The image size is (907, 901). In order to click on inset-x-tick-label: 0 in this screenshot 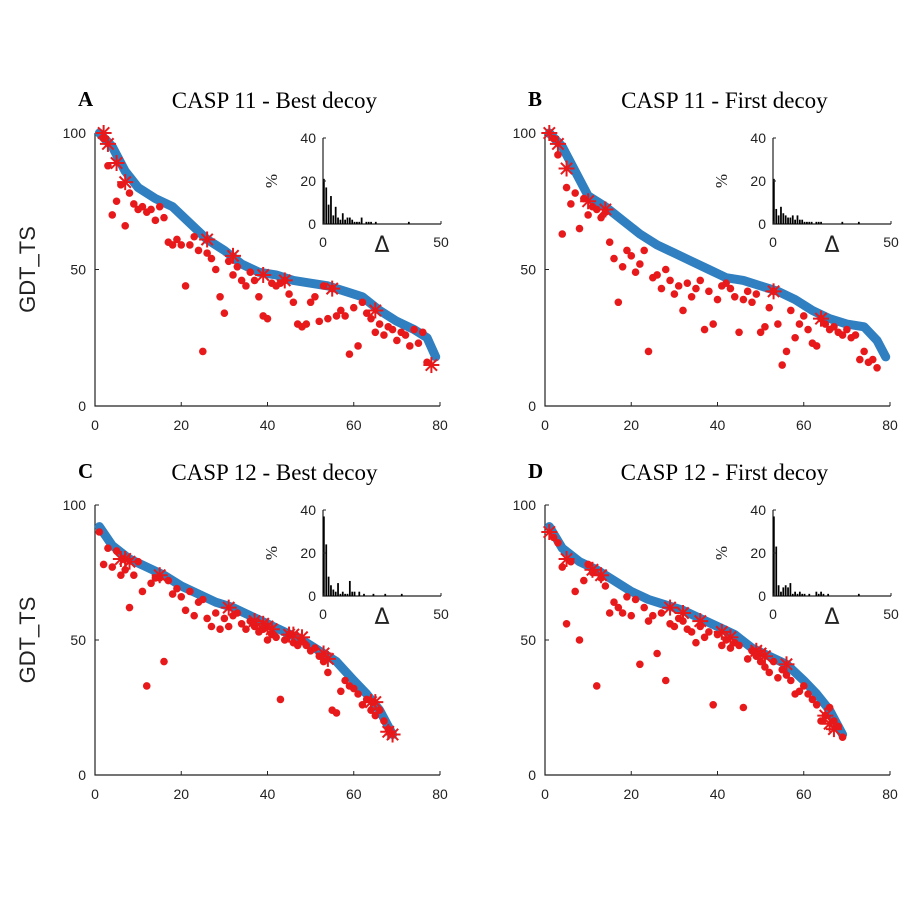, I will do `click(323, 614)`.